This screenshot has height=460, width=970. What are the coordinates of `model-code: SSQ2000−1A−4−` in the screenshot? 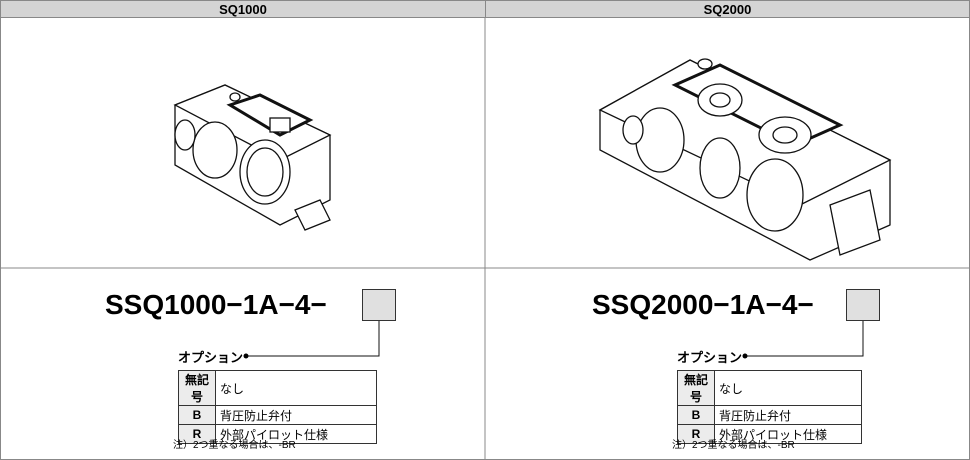 It's located at (703, 304).